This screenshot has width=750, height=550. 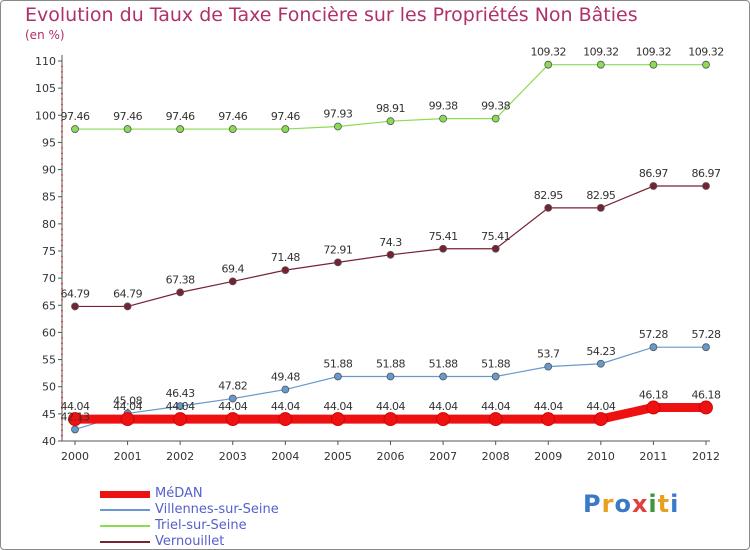 What do you see at coordinates (49, 332) in the screenshot?
I see `y-tick-label: 60` at bounding box center [49, 332].